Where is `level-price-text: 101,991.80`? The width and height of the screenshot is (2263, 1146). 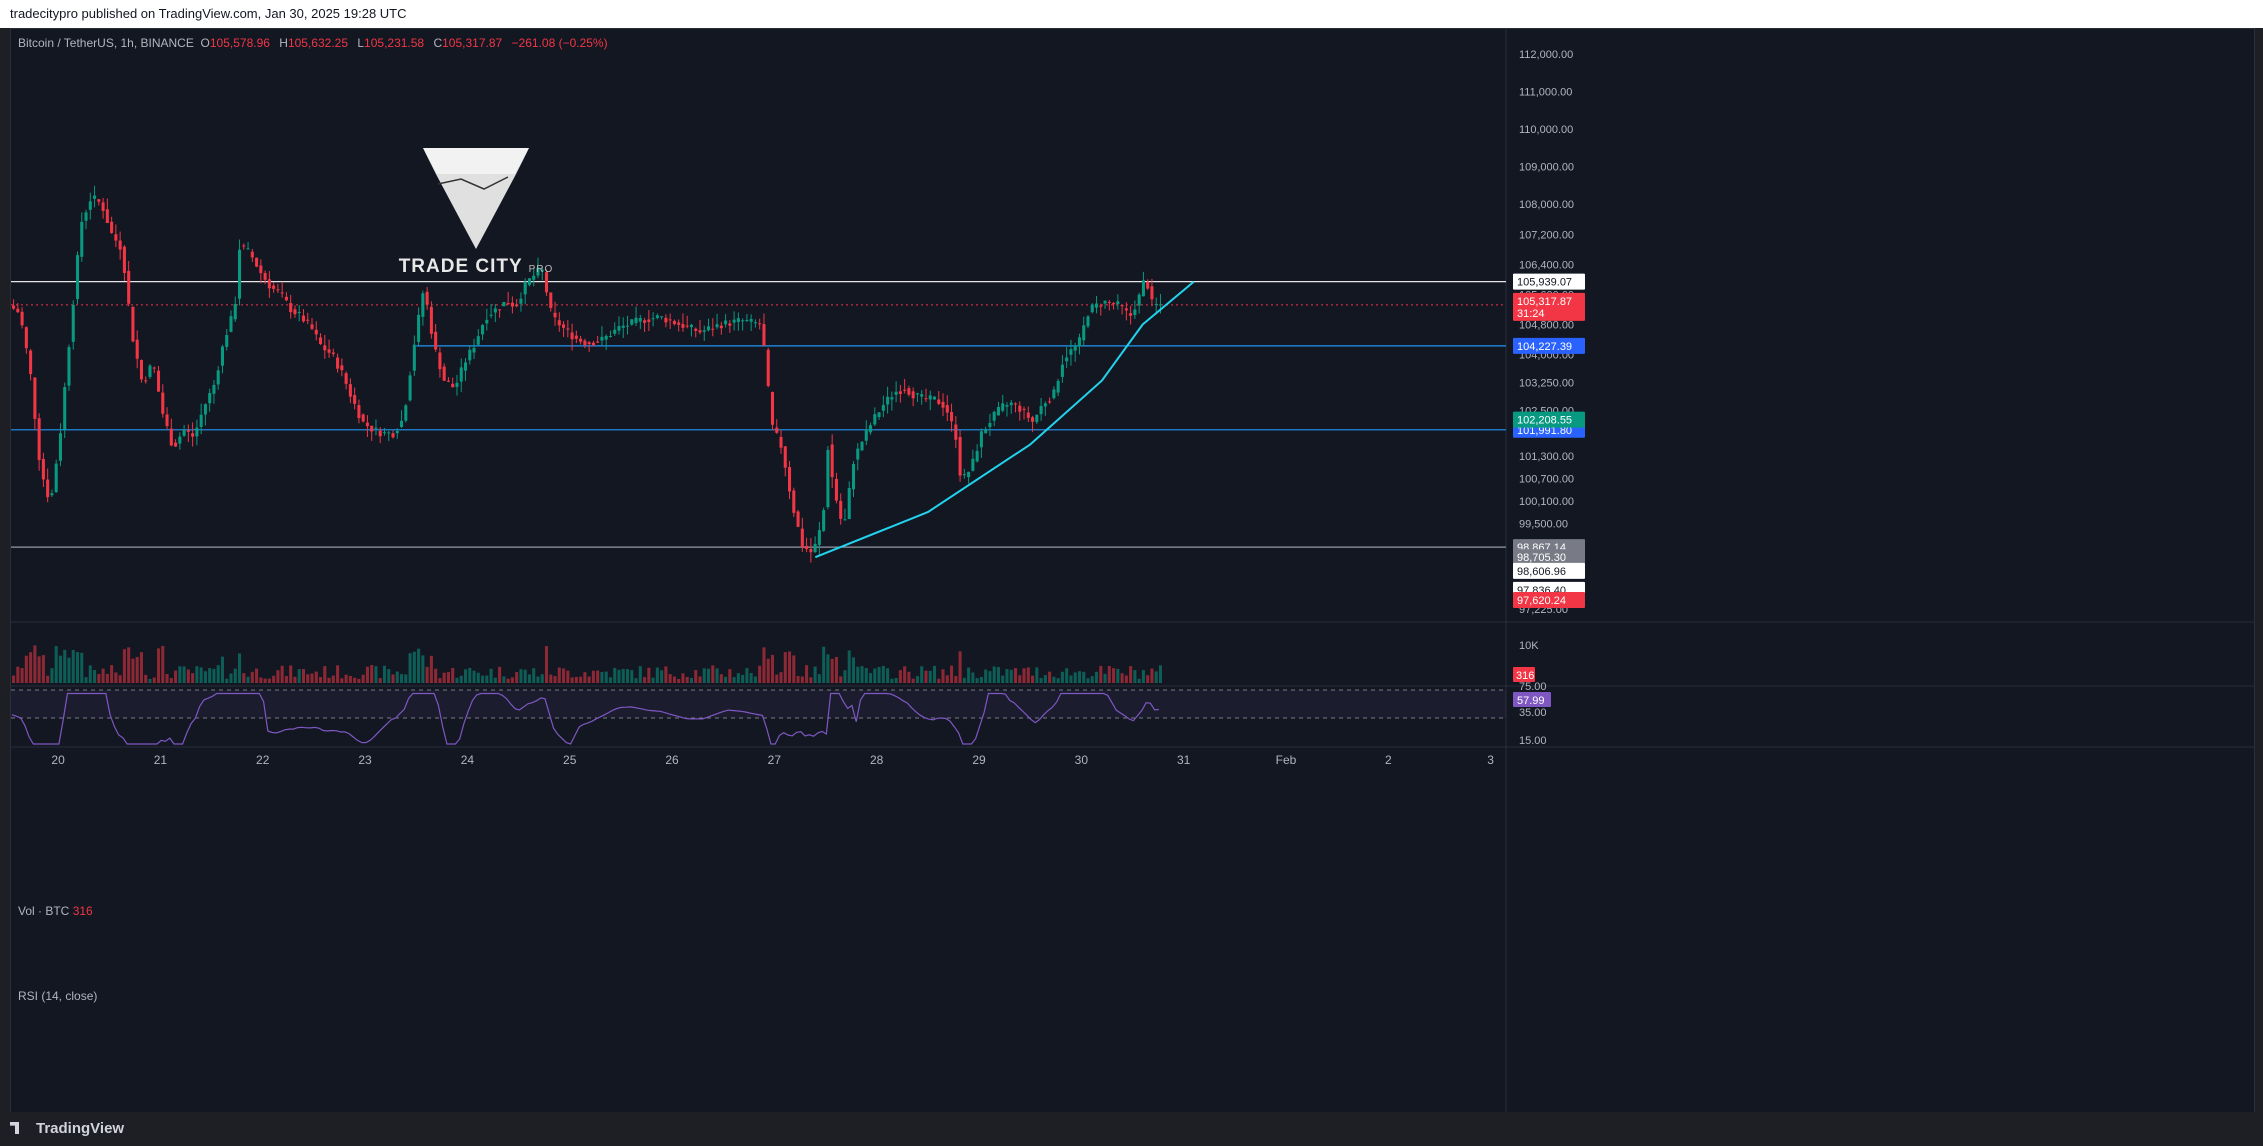
level-price-text: 101,991.80 is located at coordinates (1544, 431).